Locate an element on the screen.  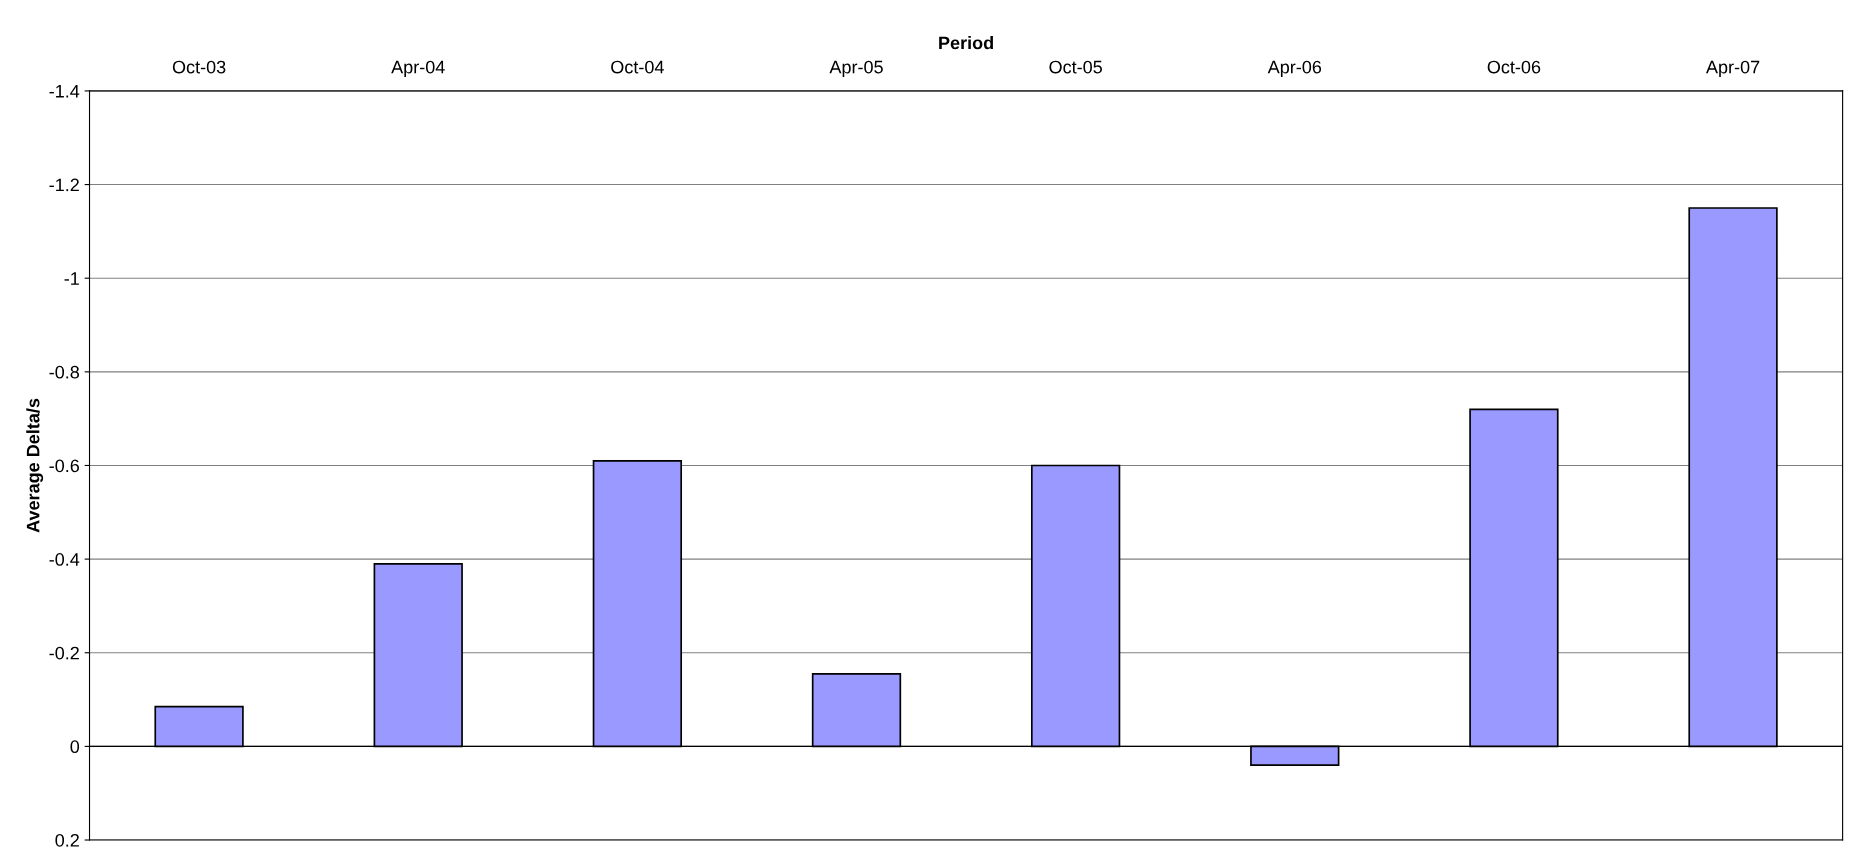
y-tick-label: -1.2 is located at coordinates (64, 185).